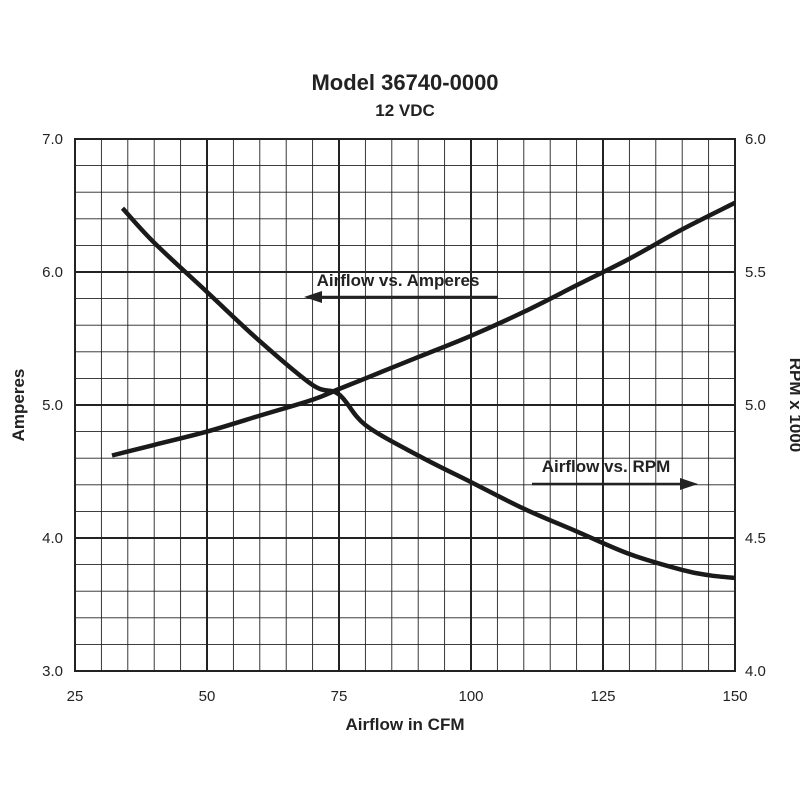 This screenshot has height=800, width=800. I want to click on annotation-rpm: Airflow vs. RPM, so click(615, 473).